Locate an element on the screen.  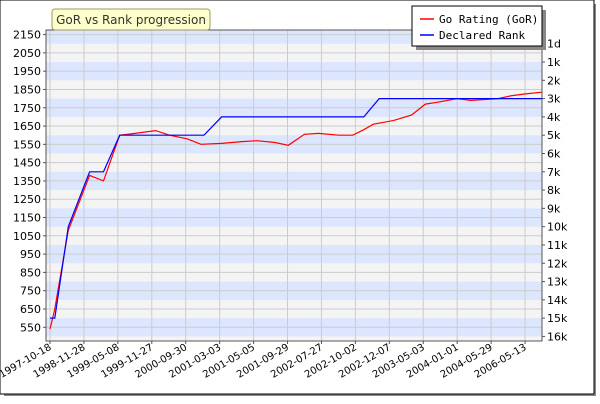
right-tick-label: 3k is located at coordinates (554, 99).